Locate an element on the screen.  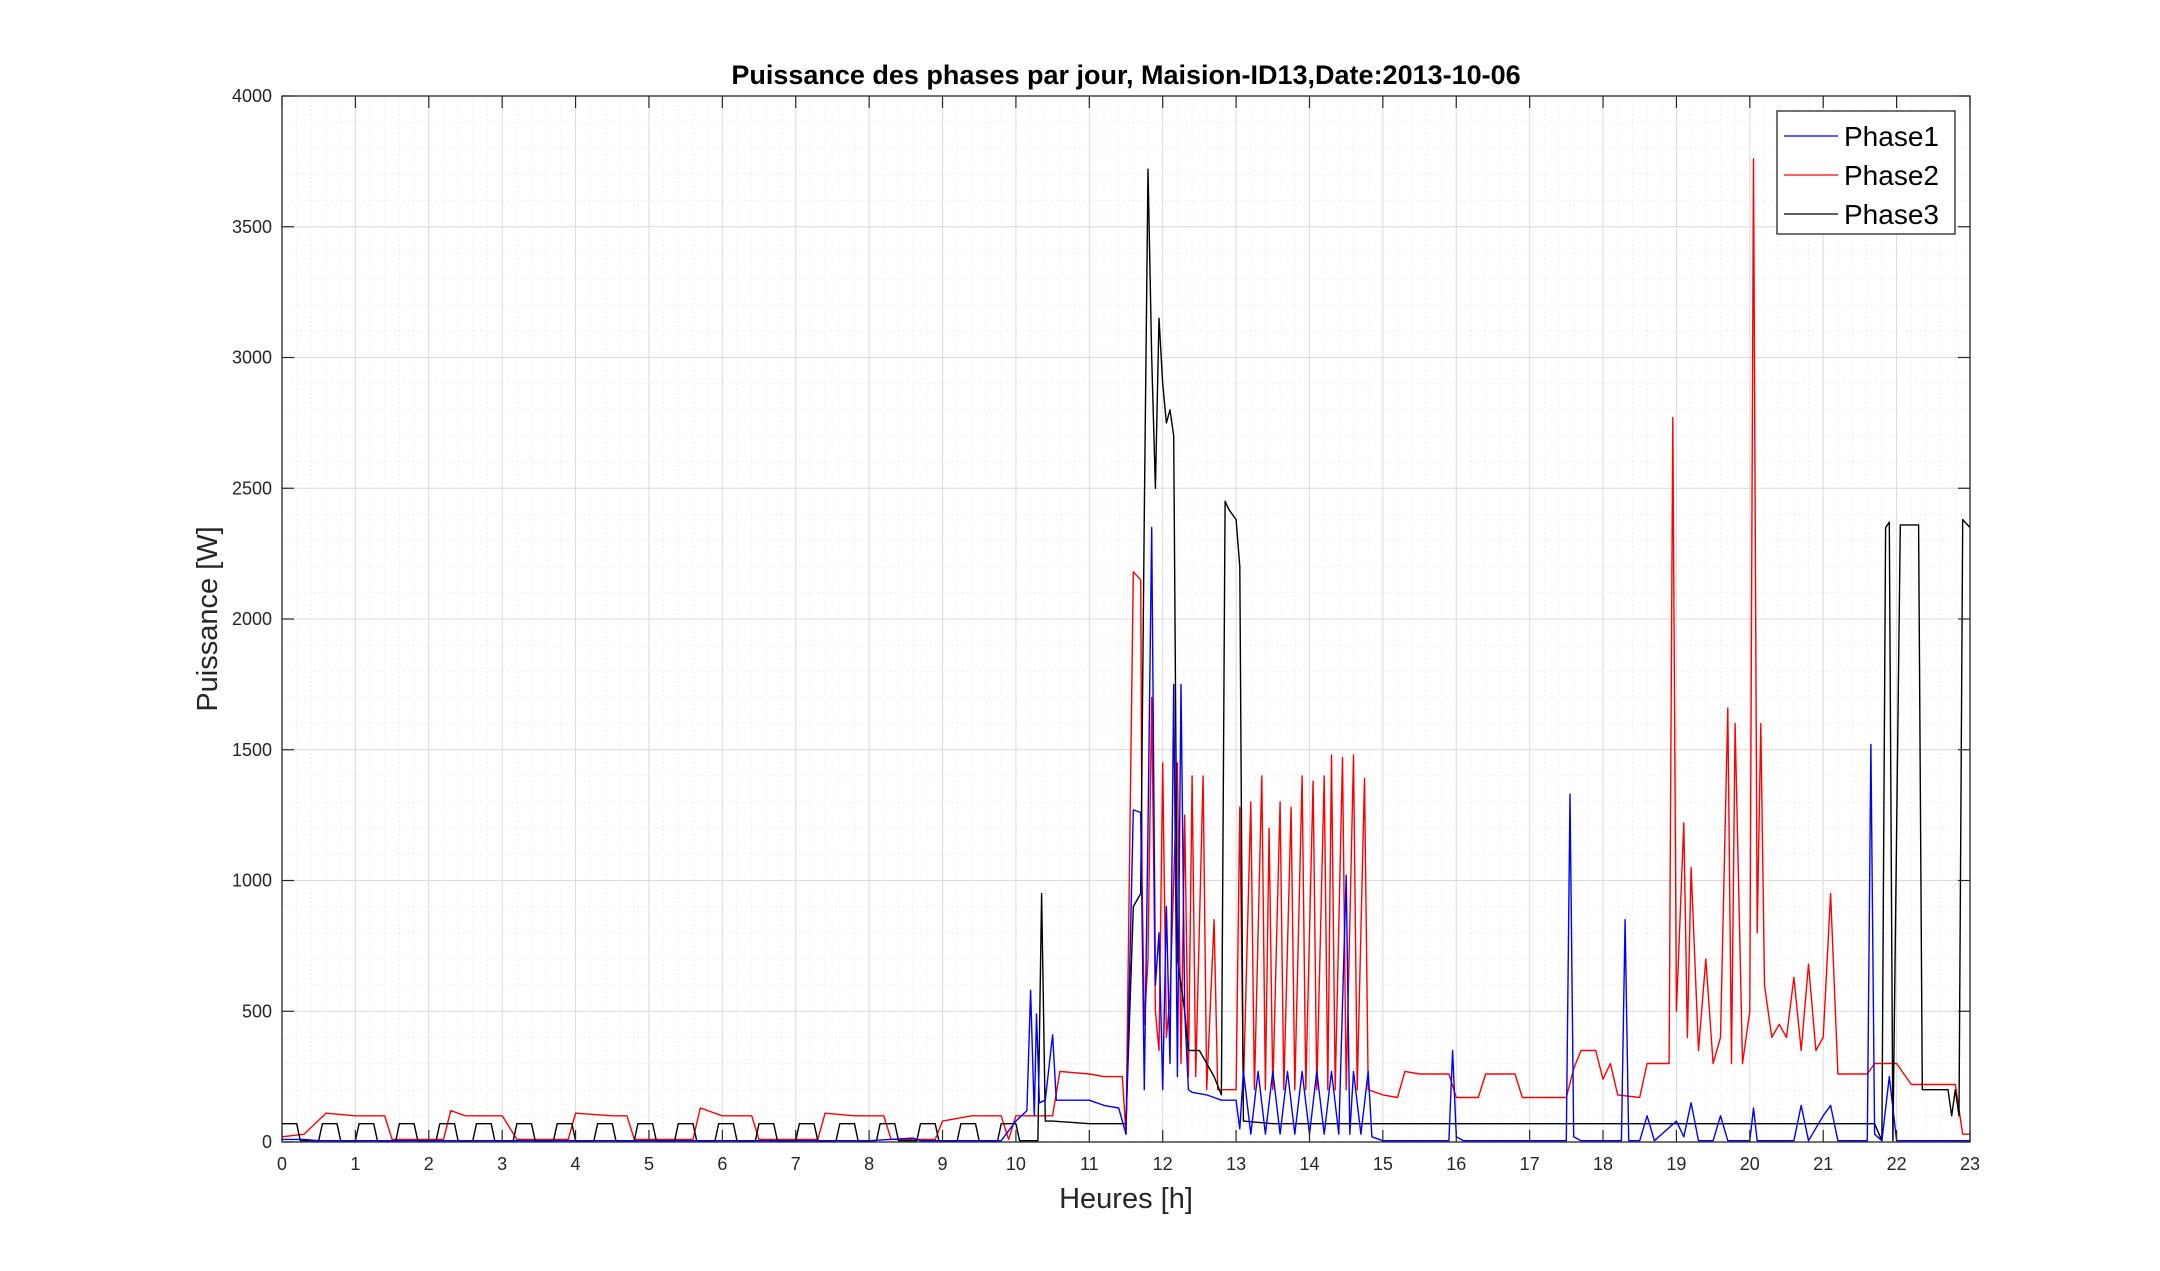
y-tick-label: 500 is located at coordinates (257, 1011).